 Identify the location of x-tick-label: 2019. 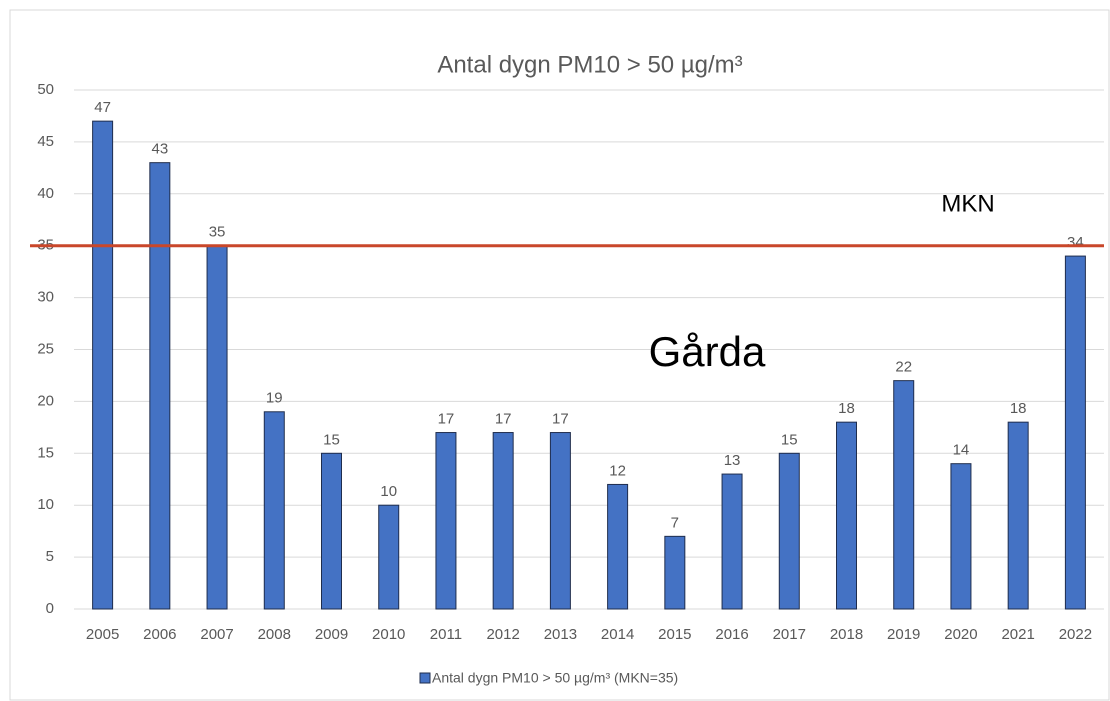
(903, 634).